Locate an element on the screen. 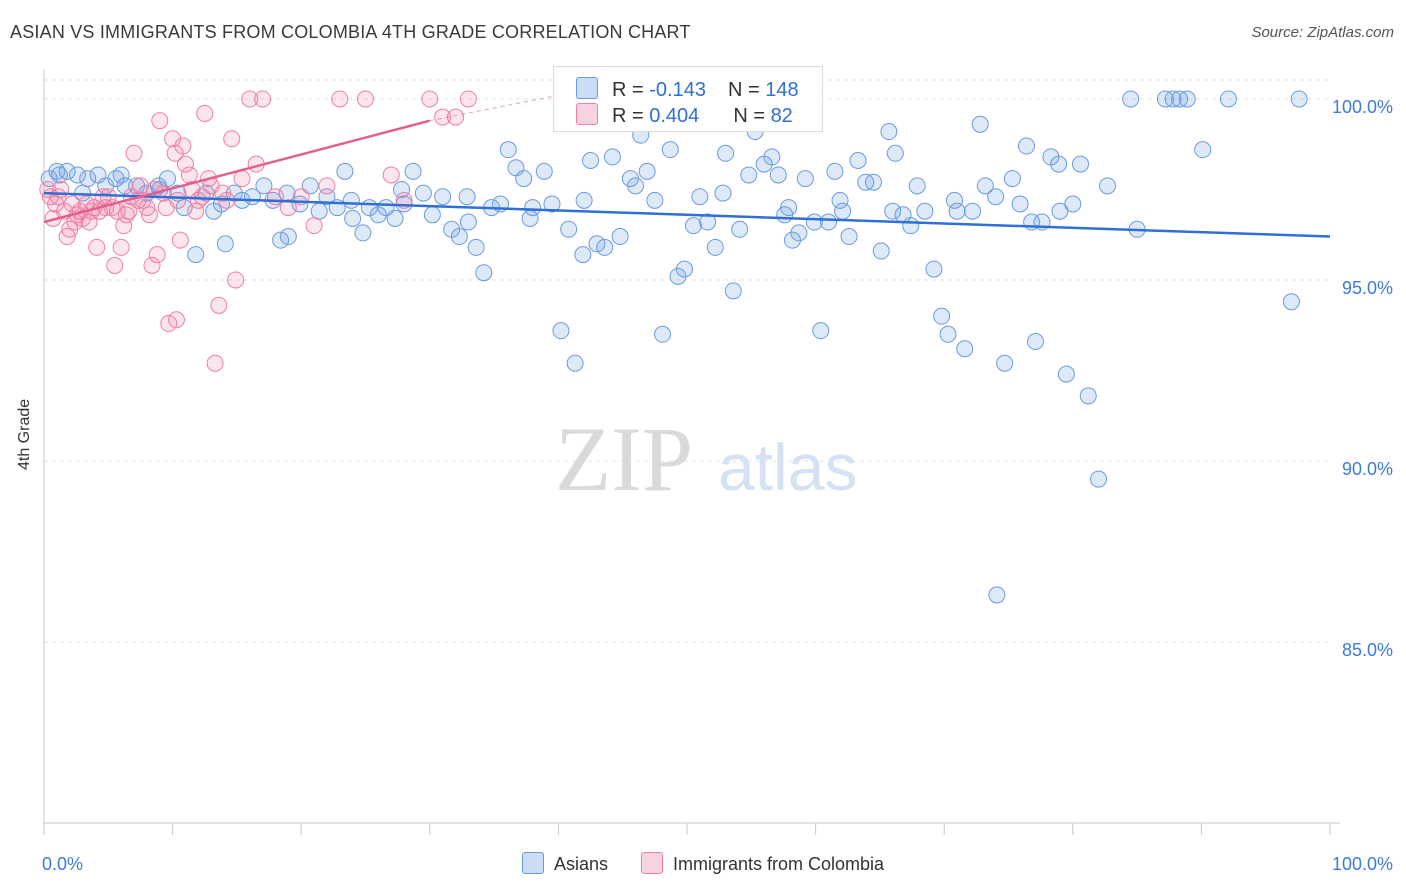 The width and height of the screenshot is (1406, 892). asians-n-value: 148 is located at coordinates (782, 90).